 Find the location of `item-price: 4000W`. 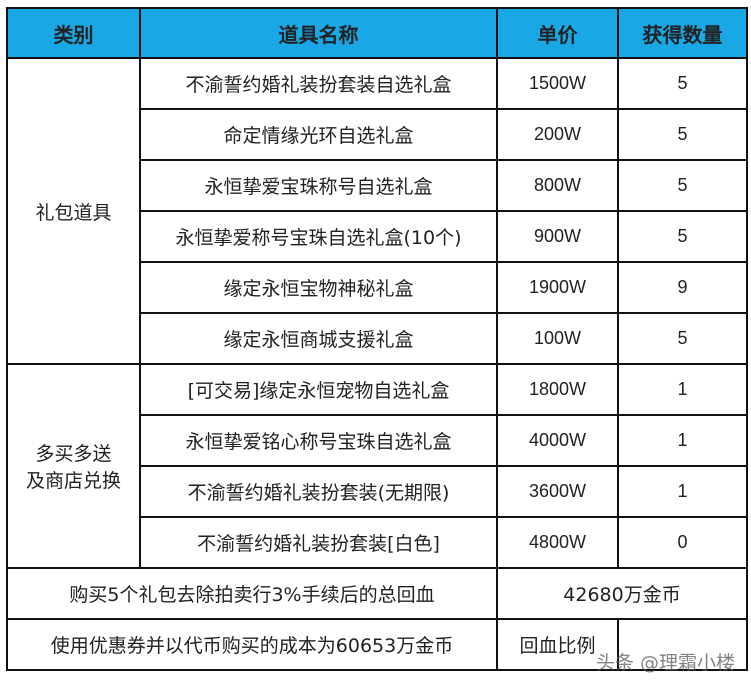

item-price: 4000W is located at coordinates (557, 440).